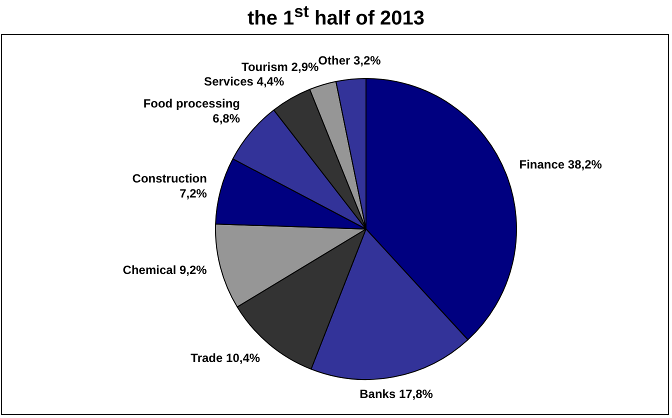 The image size is (672, 418). What do you see at coordinates (244, 81) in the screenshot?
I see `slice-label: Services 4,4%` at bounding box center [244, 81].